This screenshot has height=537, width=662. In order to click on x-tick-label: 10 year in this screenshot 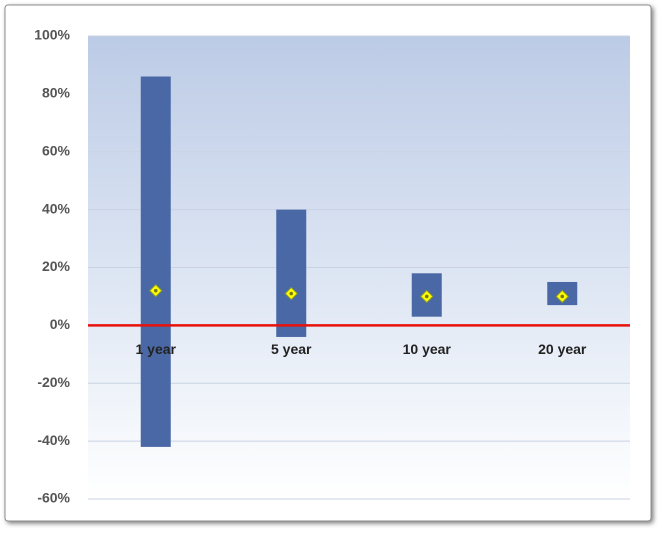, I will do `click(427, 349)`.